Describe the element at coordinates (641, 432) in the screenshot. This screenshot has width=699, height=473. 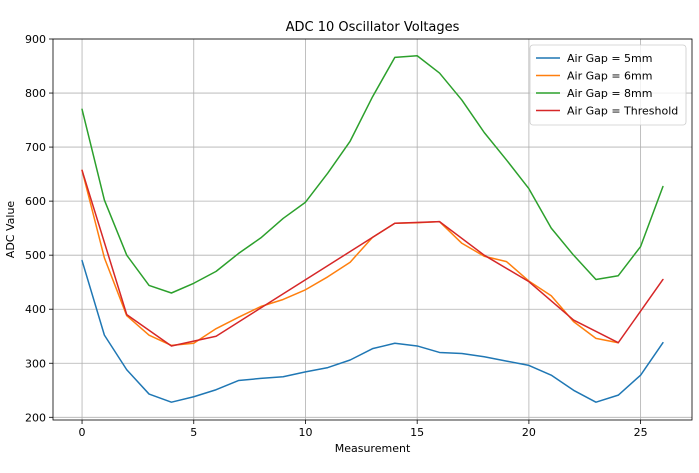
I see `x-tick-label: 25` at that location.